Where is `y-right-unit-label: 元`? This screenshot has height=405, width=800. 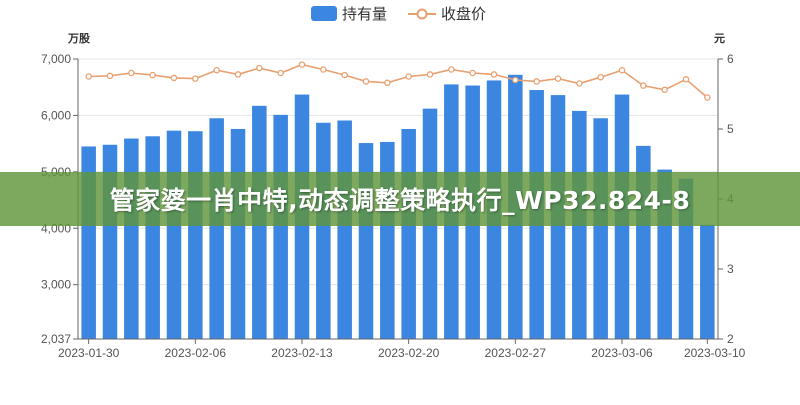 y-right-unit-label: 元 is located at coordinates (719, 38).